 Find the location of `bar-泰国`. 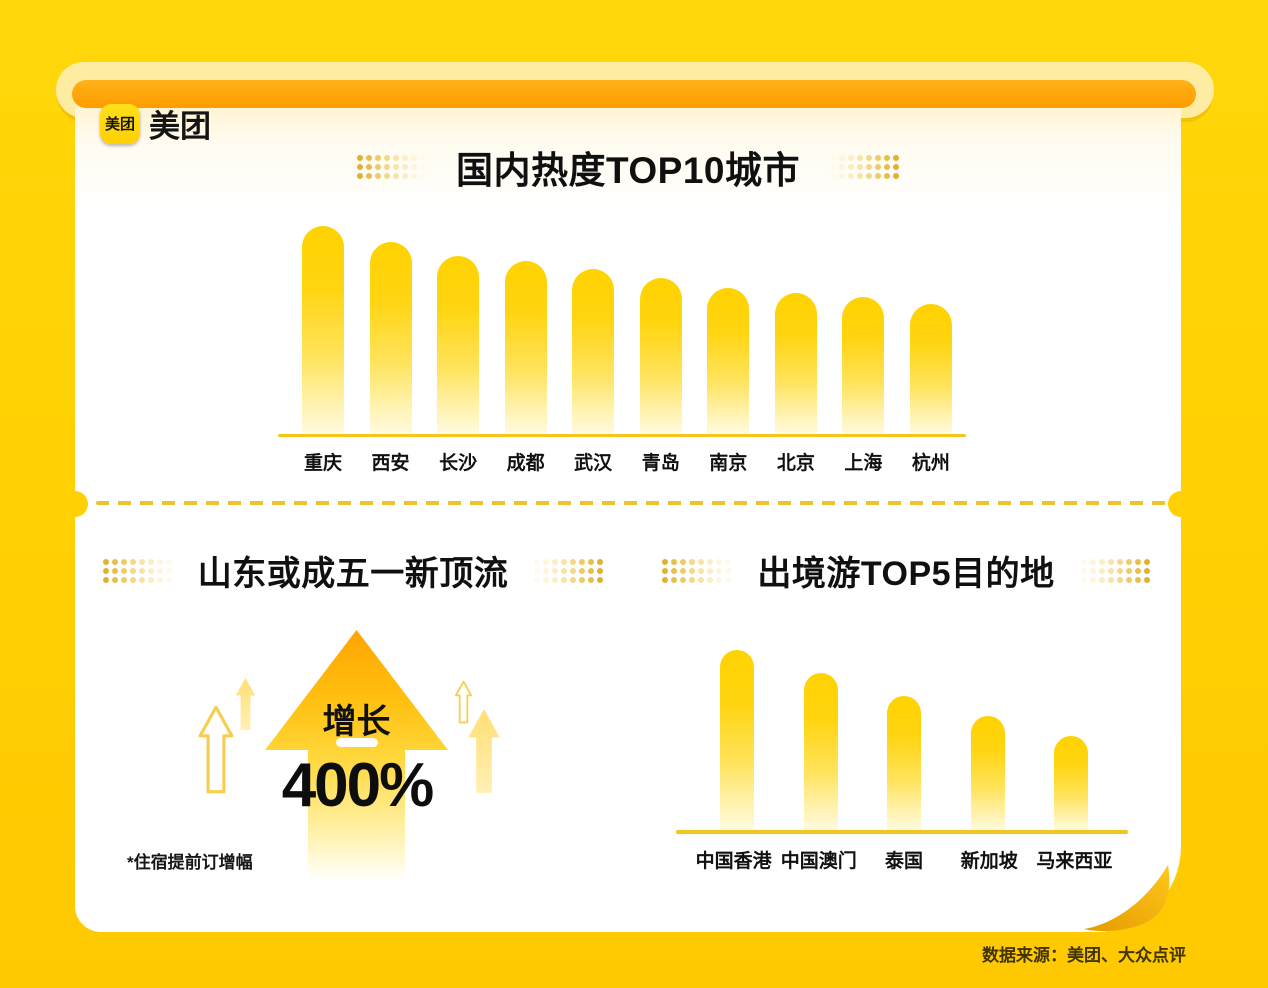

bar-泰国 is located at coordinates (904, 764).